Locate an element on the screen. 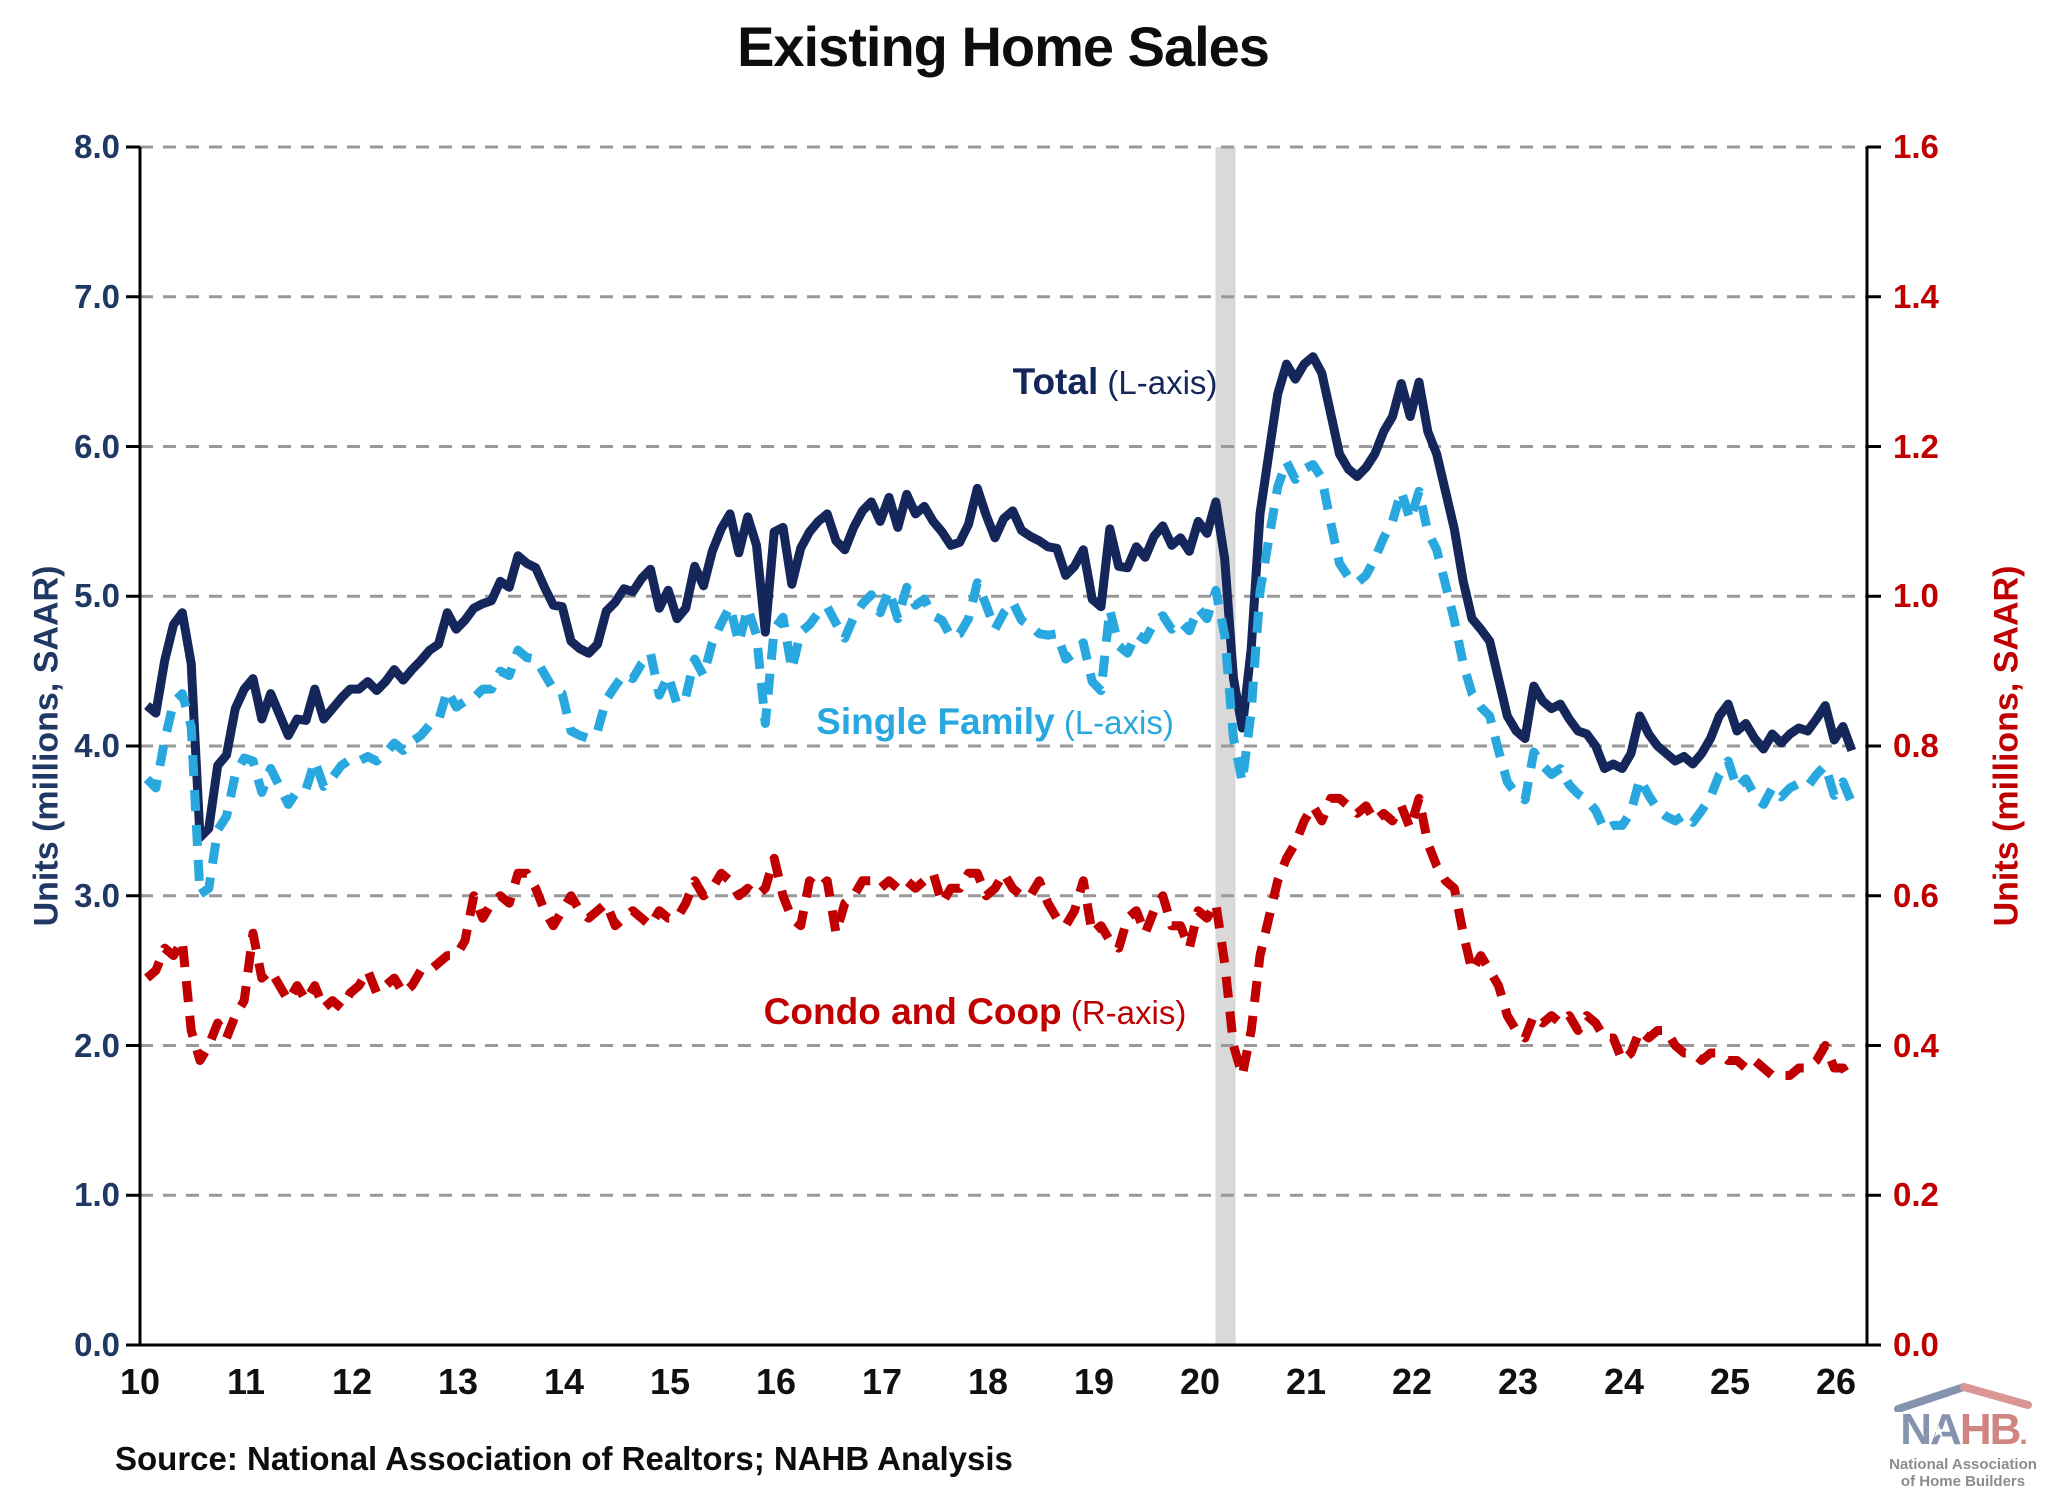 The width and height of the screenshot is (2048, 1486). left-axis-tick-label: 1.0 is located at coordinates (97, 1195).